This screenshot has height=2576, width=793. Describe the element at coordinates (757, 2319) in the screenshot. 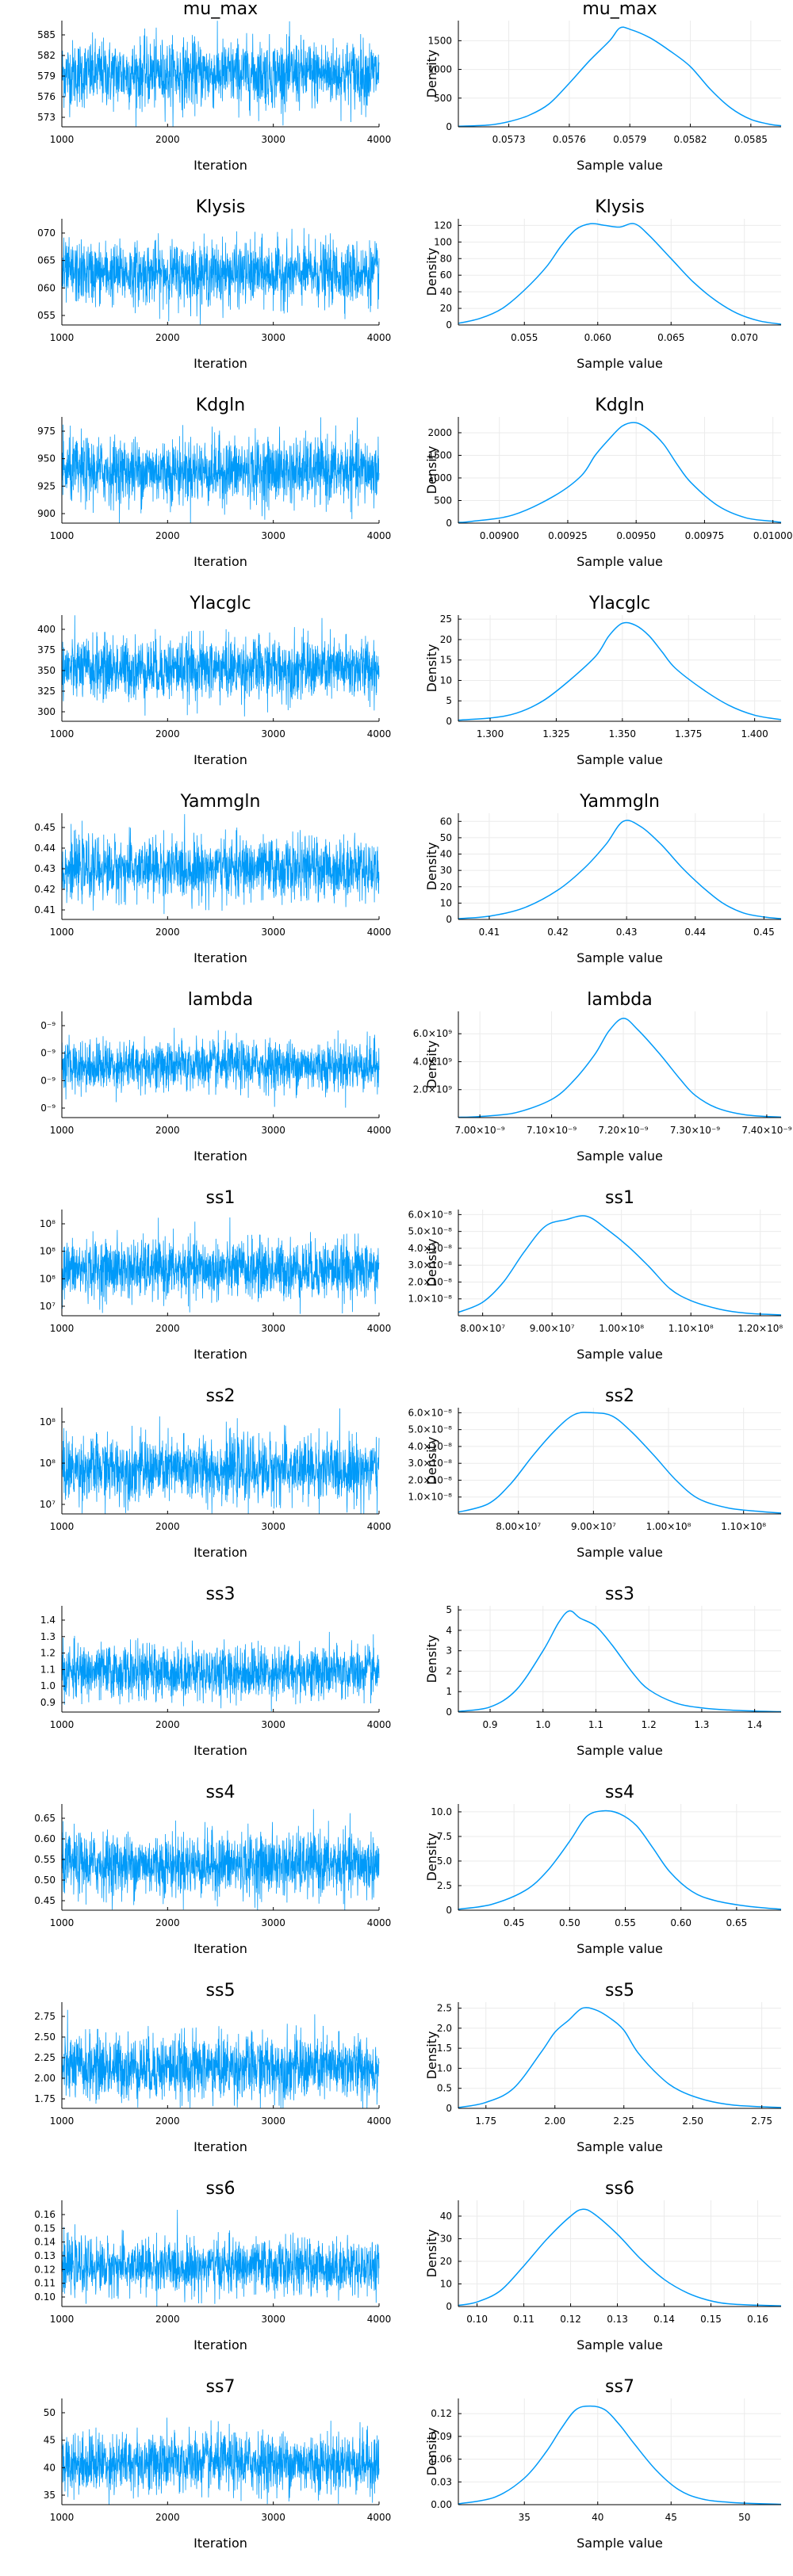

I see `density-x-tick-label: 0.16` at that location.